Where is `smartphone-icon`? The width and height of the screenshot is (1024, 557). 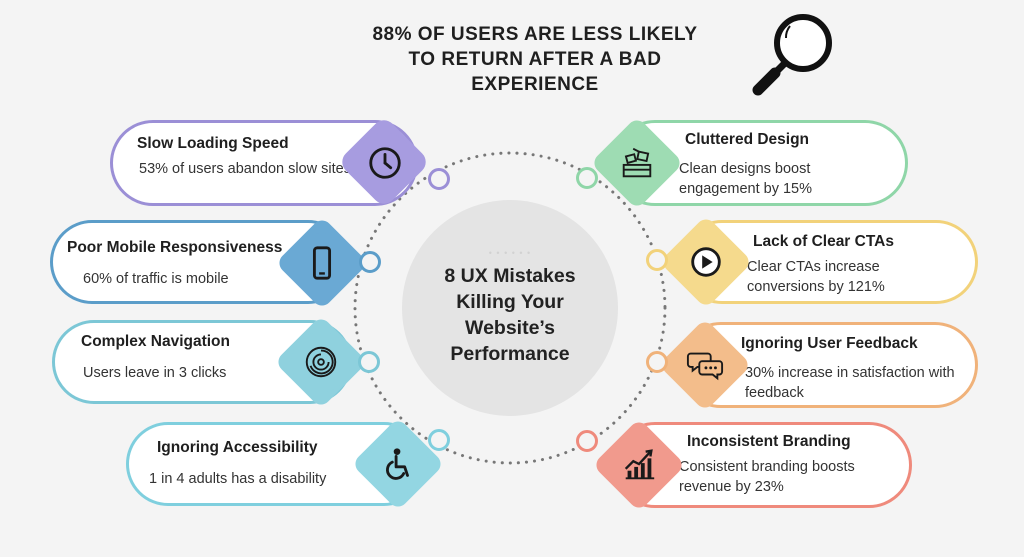
smartphone-icon is located at coordinates (322, 263).